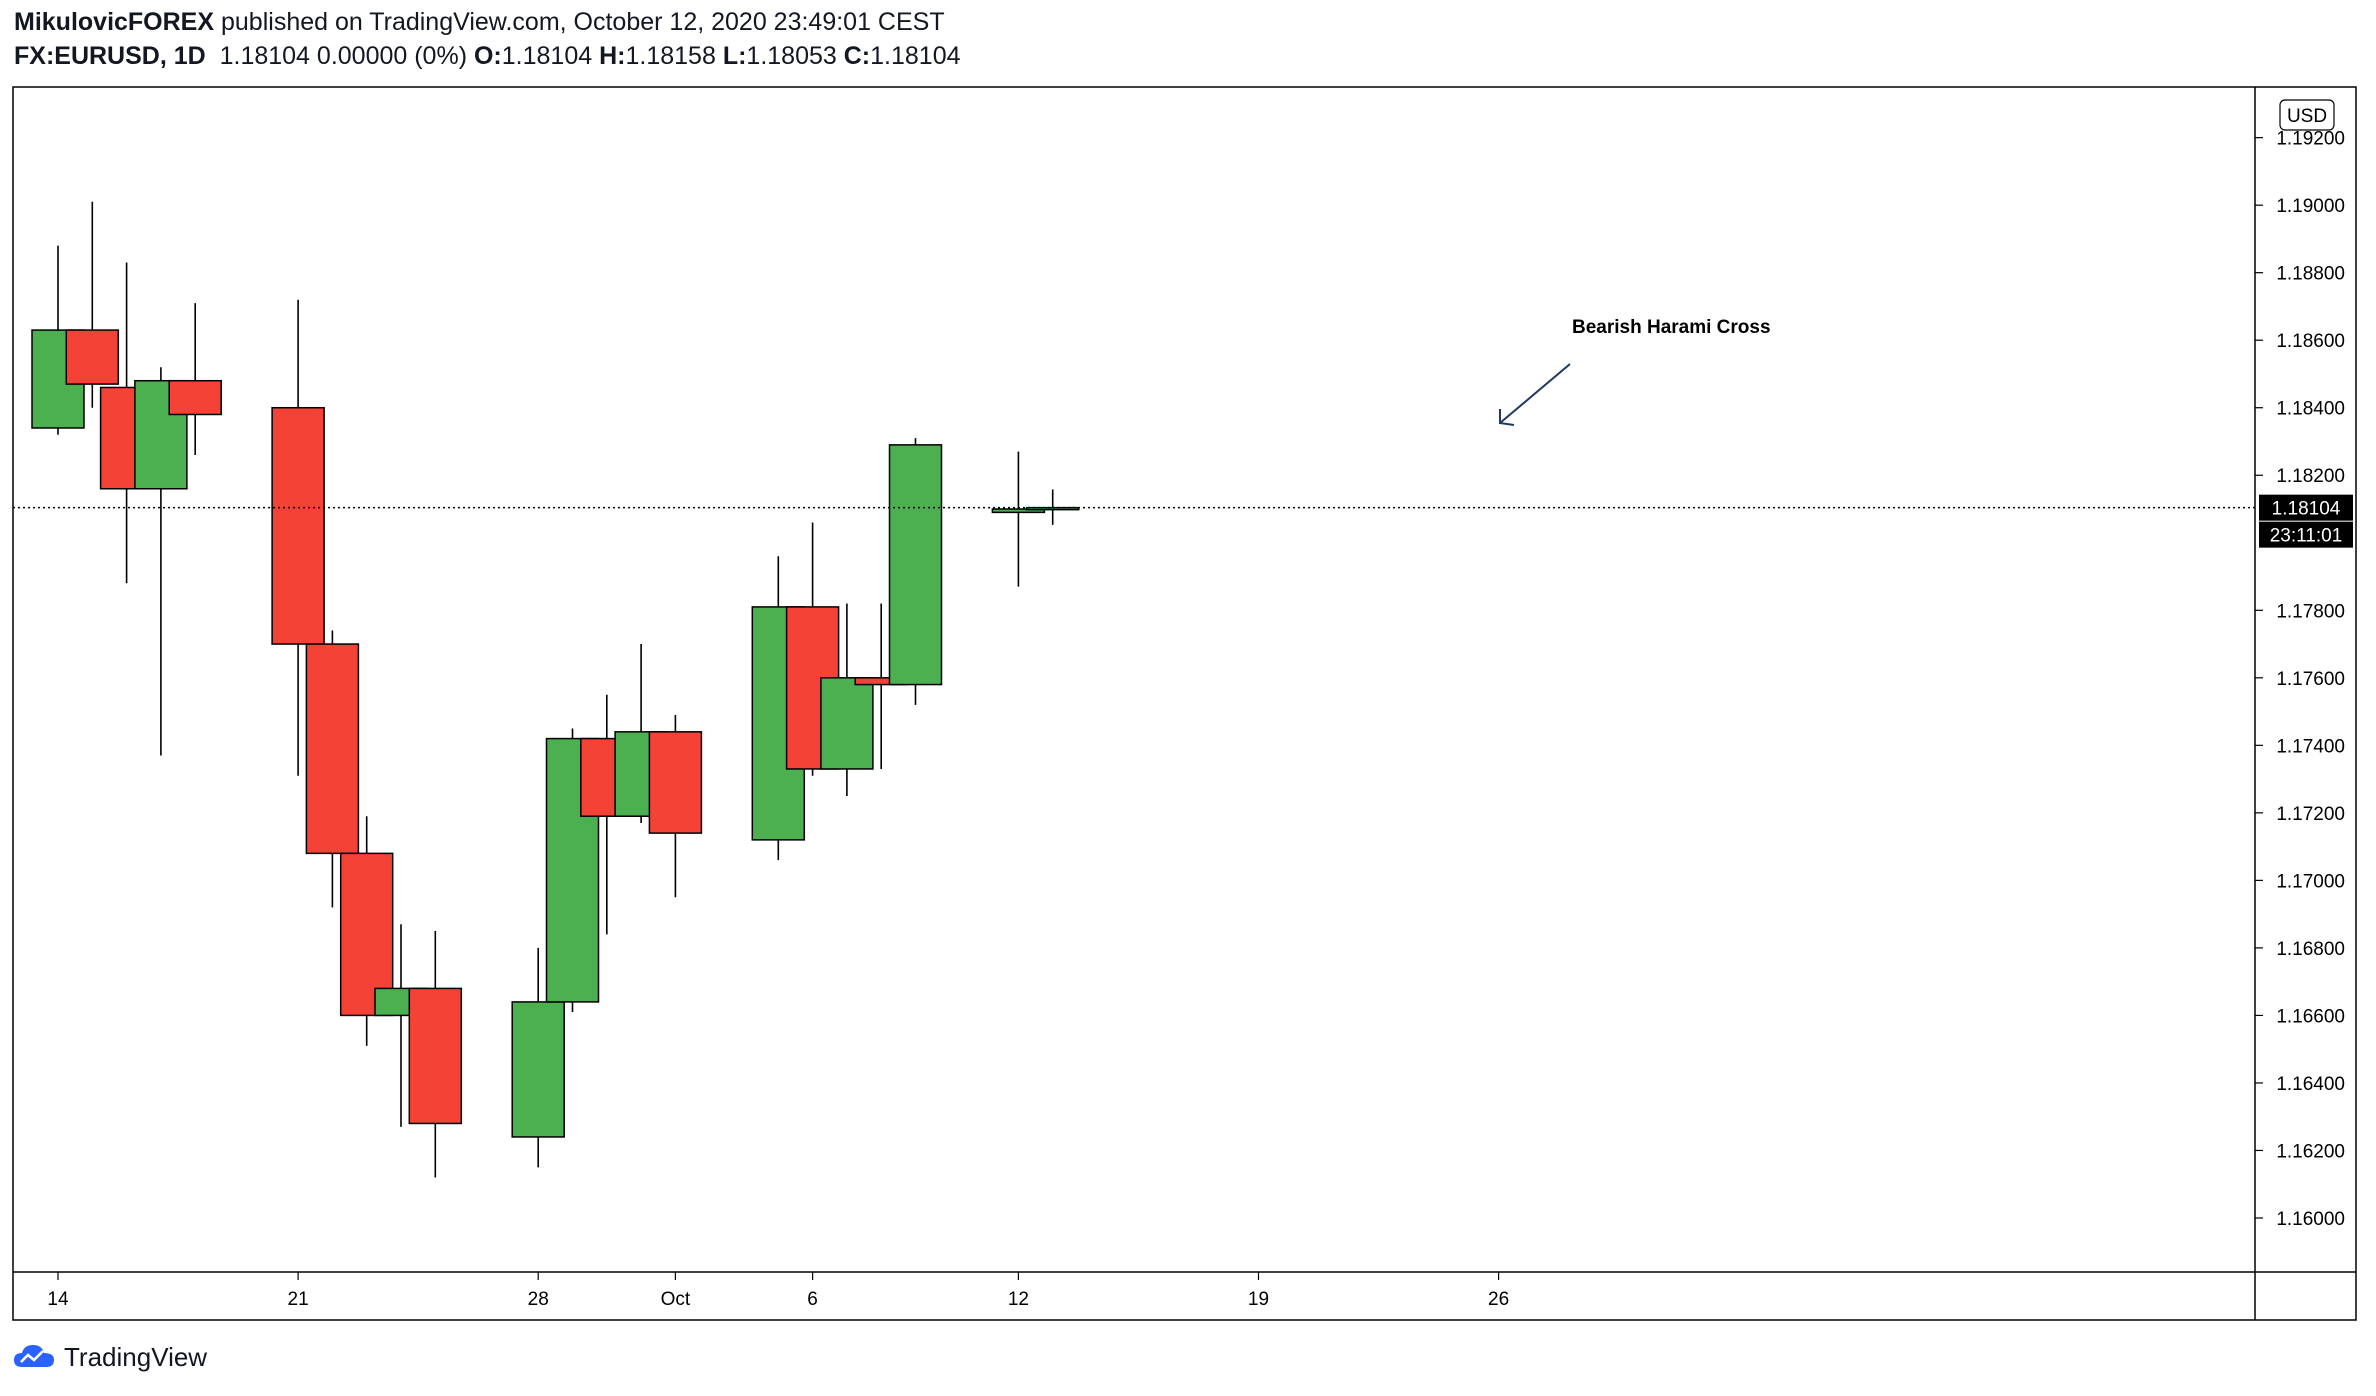 The height and width of the screenshot is (1396, 2376). What do you see at coordinates (2310, 1219) in the screenshot?
I see `price-tick-label: 1.16000` at bounding box center [2310, 1219].